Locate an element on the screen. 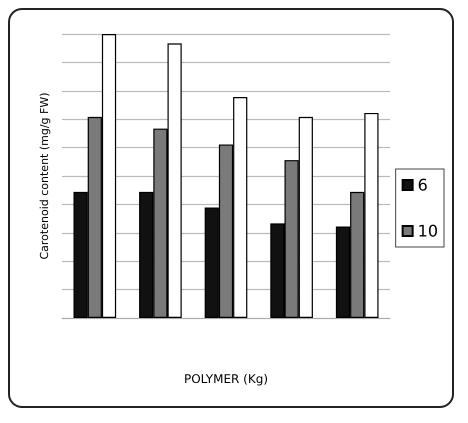 Image resolution: width=468 pixels, height=423 pixels. y-axis-title: Carotenoid content (mg/g FW) is located at coordinates (44, 176).